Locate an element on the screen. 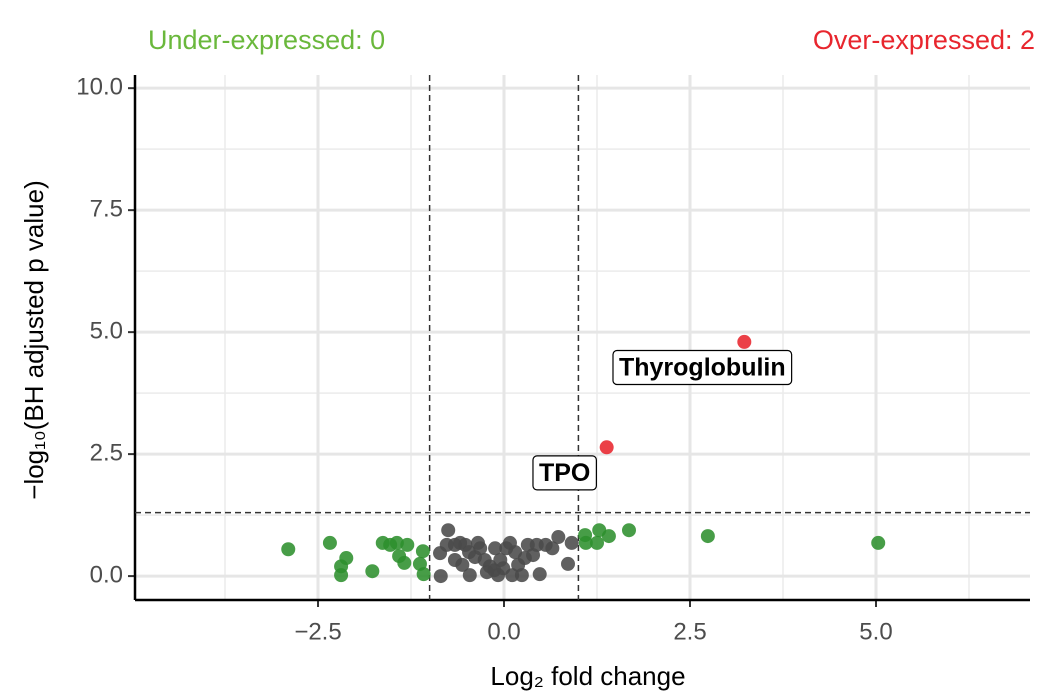 The height and width of the screenshot is (694, 1040). point-label: TPO is located at coordinates (564, 473).